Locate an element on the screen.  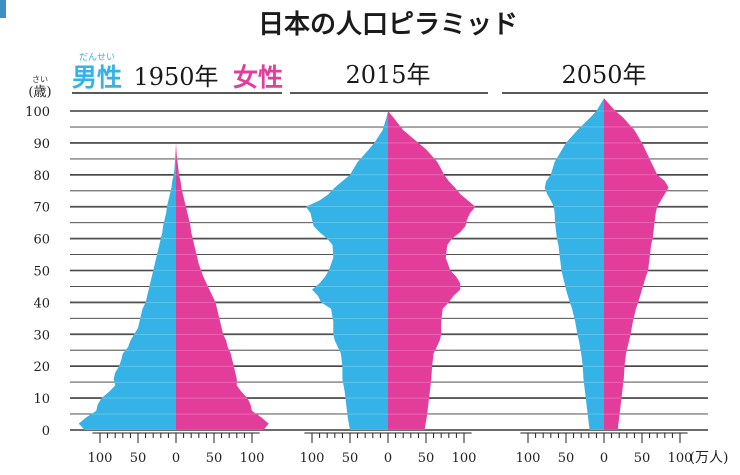
female-area-2015年 is located at coordinates (432, 270).